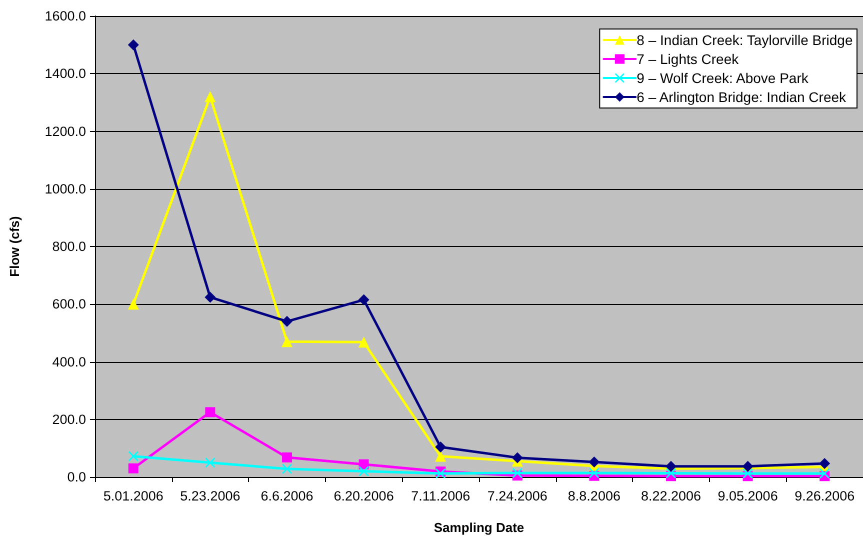 This screenshot has width=863, height=540. I want to click on y-tick-label: 400.0, so click(69, 362).